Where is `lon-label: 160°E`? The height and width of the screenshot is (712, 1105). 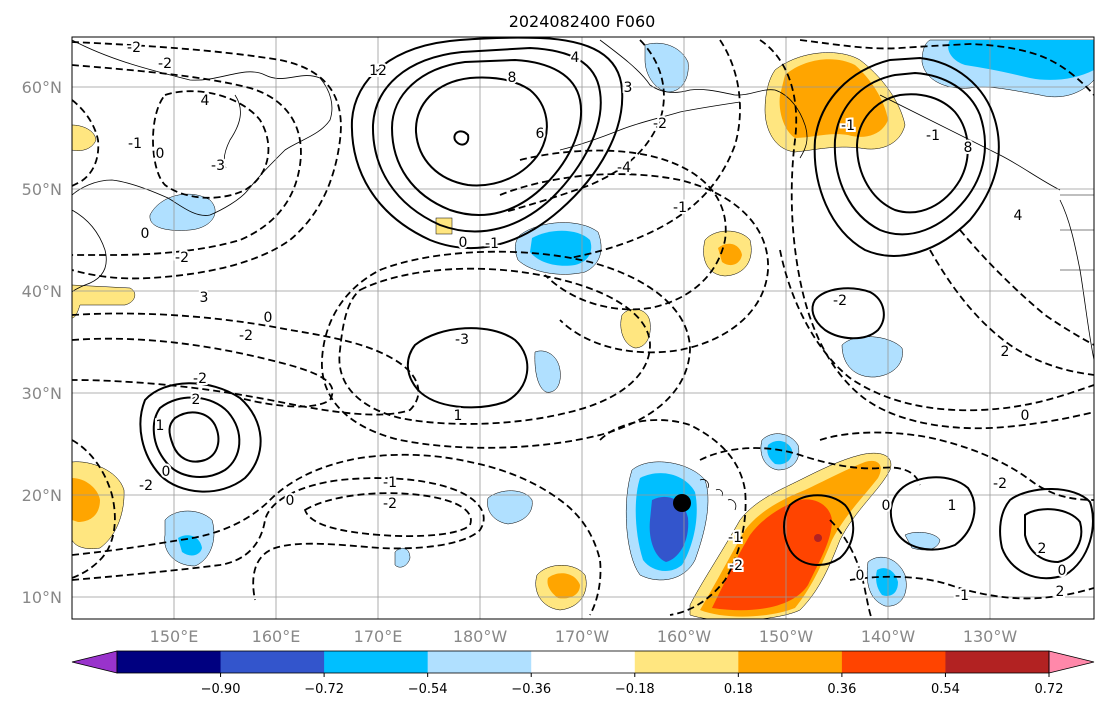
lon-label: 160°E is located at coordinates (276, 636).